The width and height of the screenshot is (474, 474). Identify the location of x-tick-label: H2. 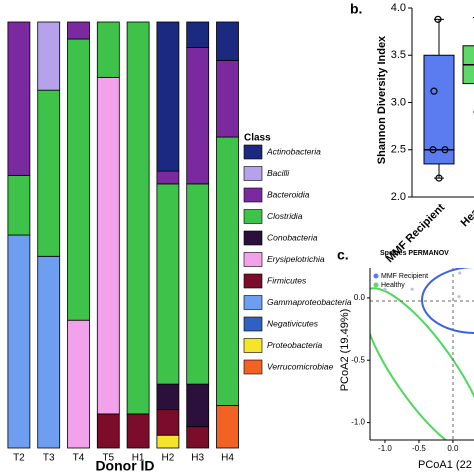
(168, 458).